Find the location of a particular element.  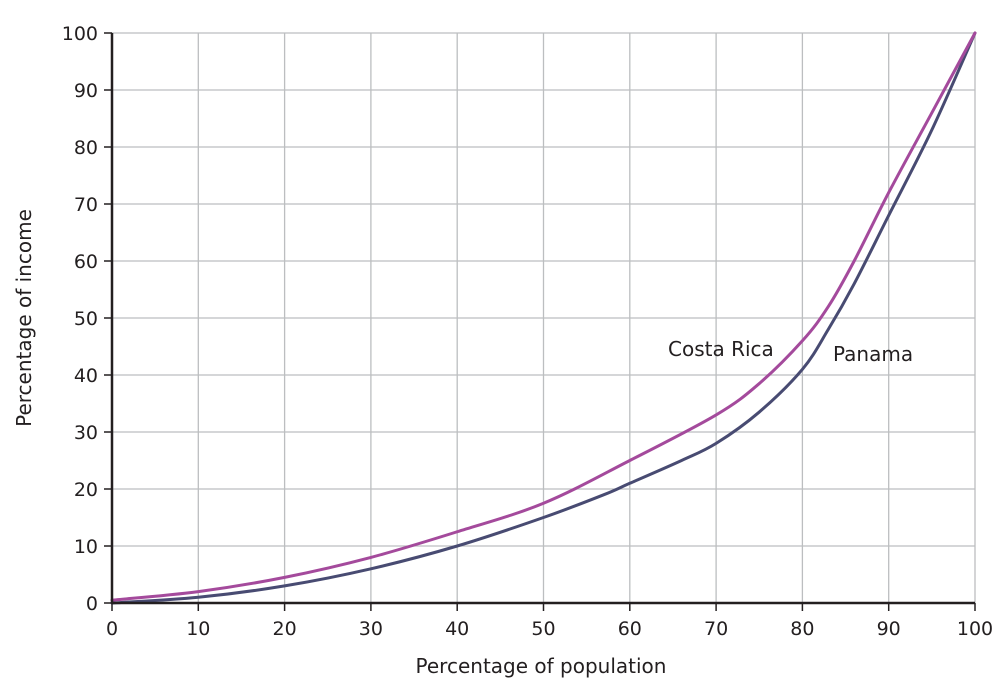

y-tick-label-70: 70 is located at coordinates (86, 205).